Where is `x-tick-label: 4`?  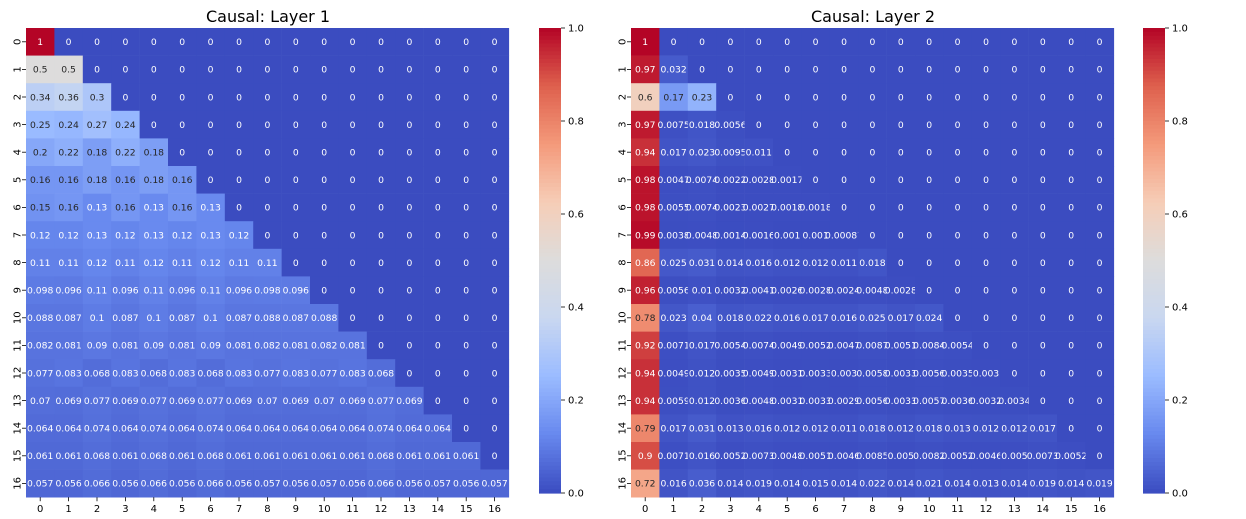 x-tick-label: 4 is located at coordinates (759, 509).